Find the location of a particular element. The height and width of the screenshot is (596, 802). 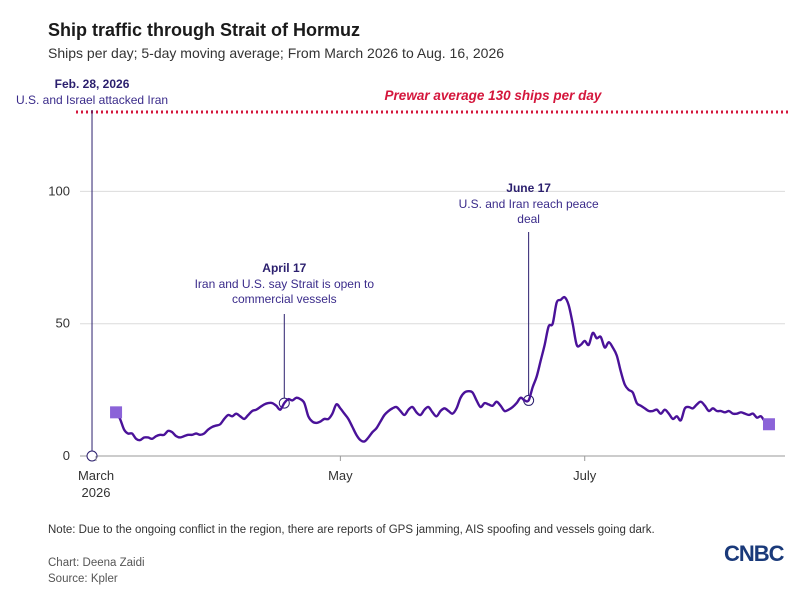

annotation-heading: June 17 is located at coordinates (528, 188).